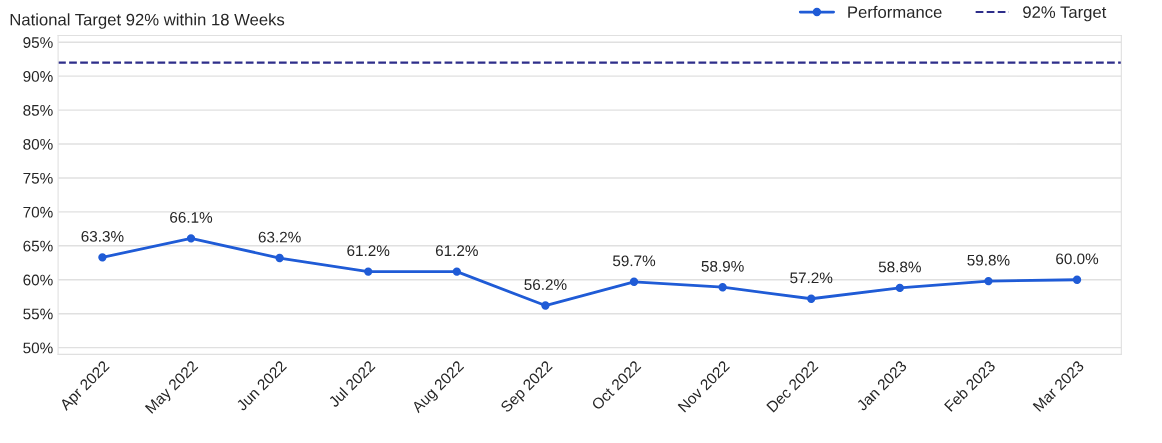 The image size is (1162, 443). Describe the element at coordinates (1065, 14) in the screenshot. I see `legend-label: 92% Target` at that location.